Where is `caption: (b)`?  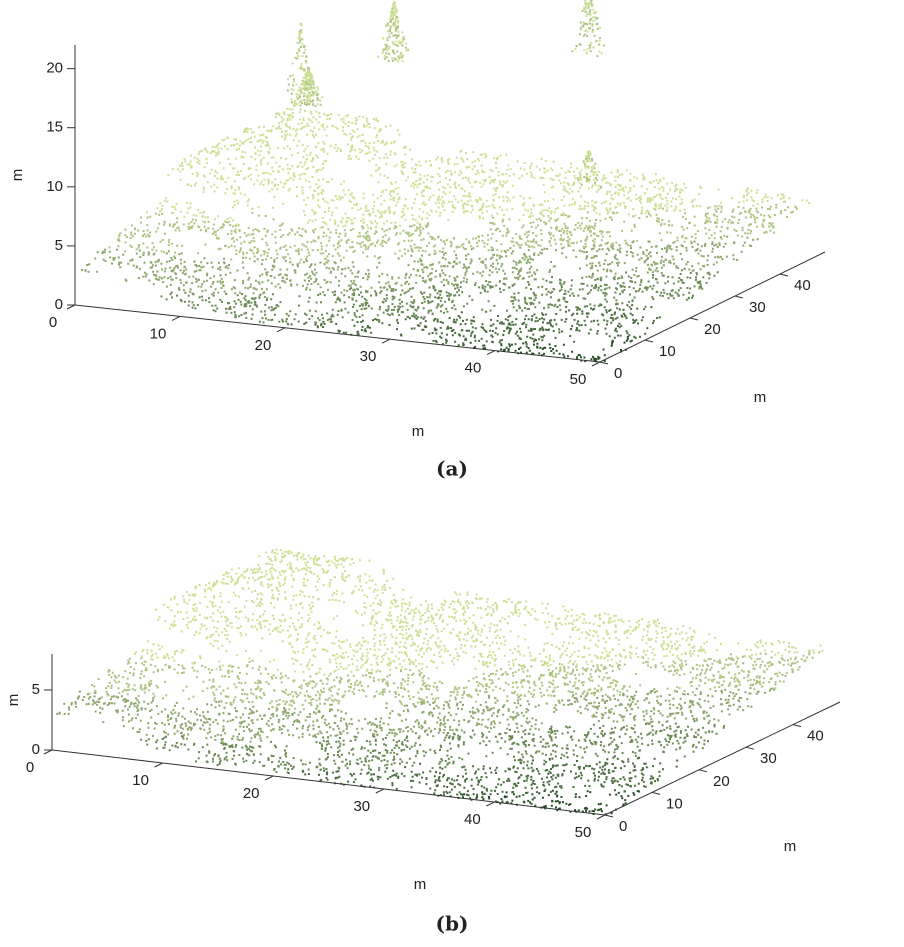 caption: (b) is located at coordinates (452, 924).